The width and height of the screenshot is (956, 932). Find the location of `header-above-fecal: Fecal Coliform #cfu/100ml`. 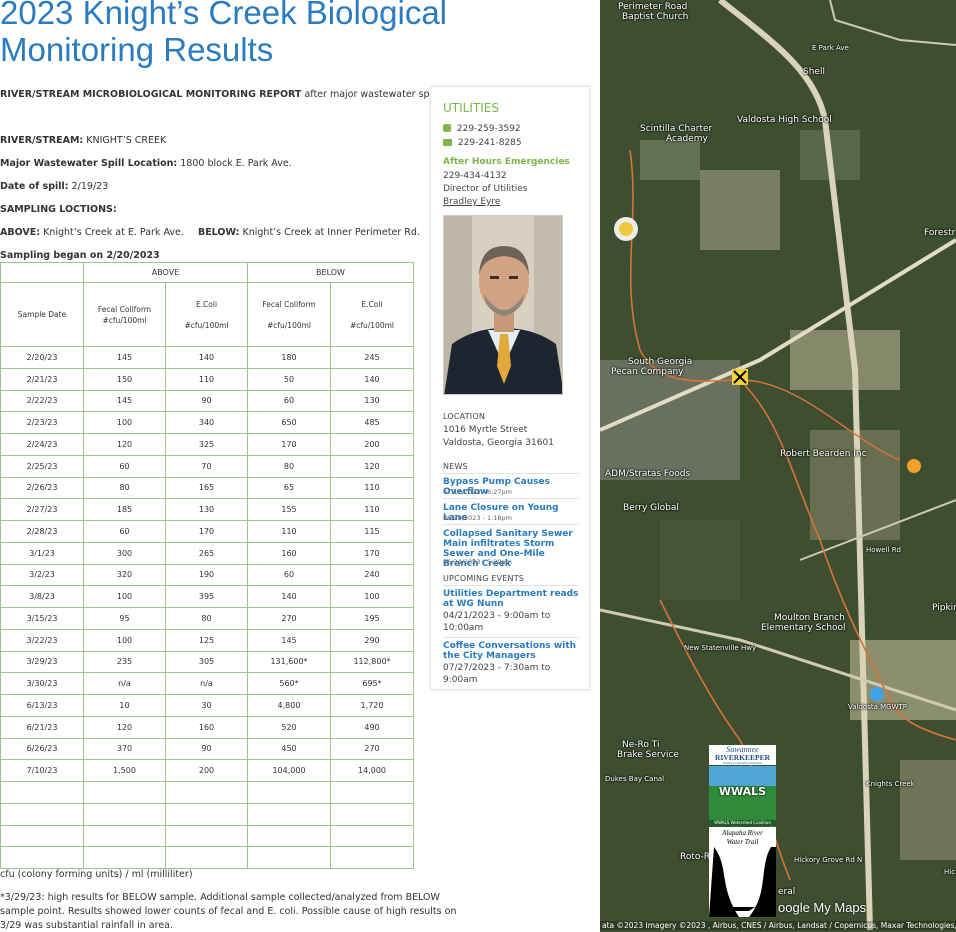

header-above-fecal: Fecal Coliform #cfu/100ml is located at coordinates (124, 314).